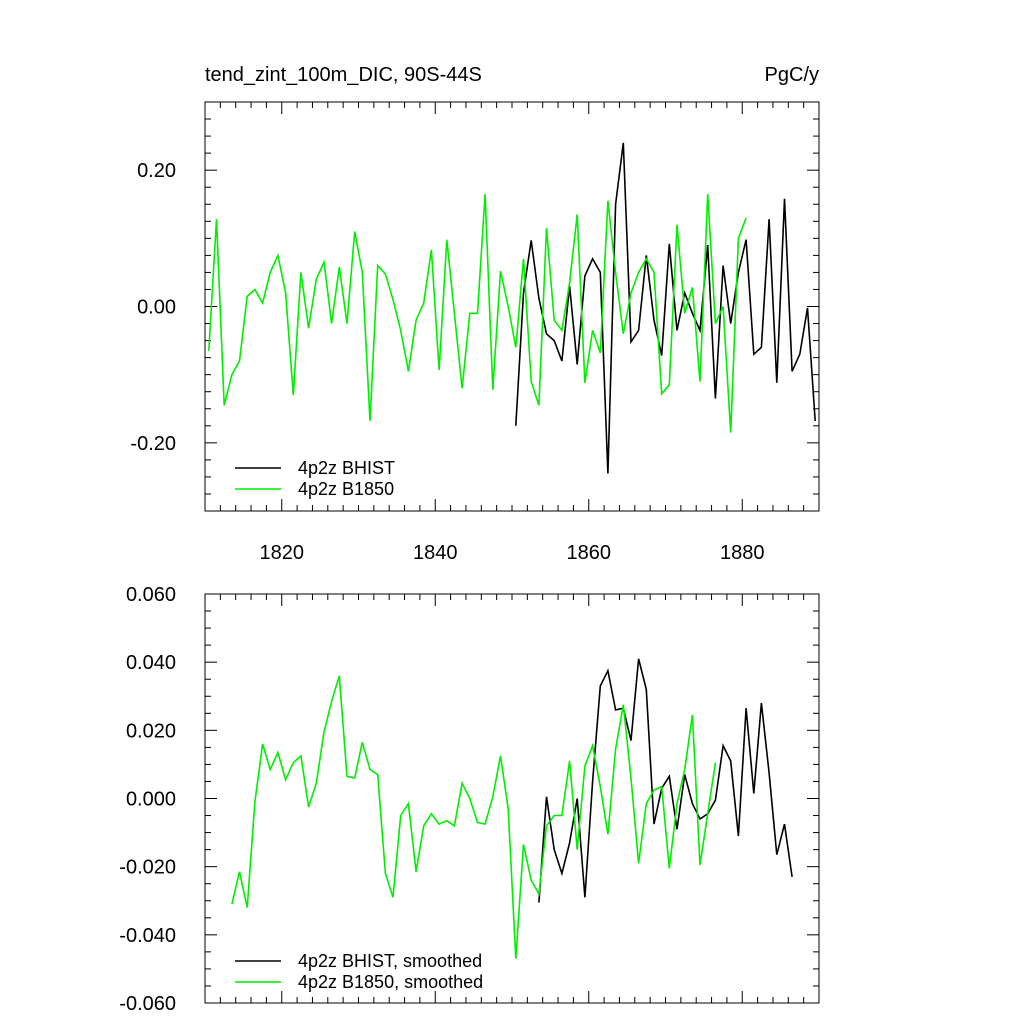 The width and height of the screenshot is (1024, 1024). Describe the element at coordinates (151, 800) in the screenshot. I see `y-tick-label: 0.000` at that location.